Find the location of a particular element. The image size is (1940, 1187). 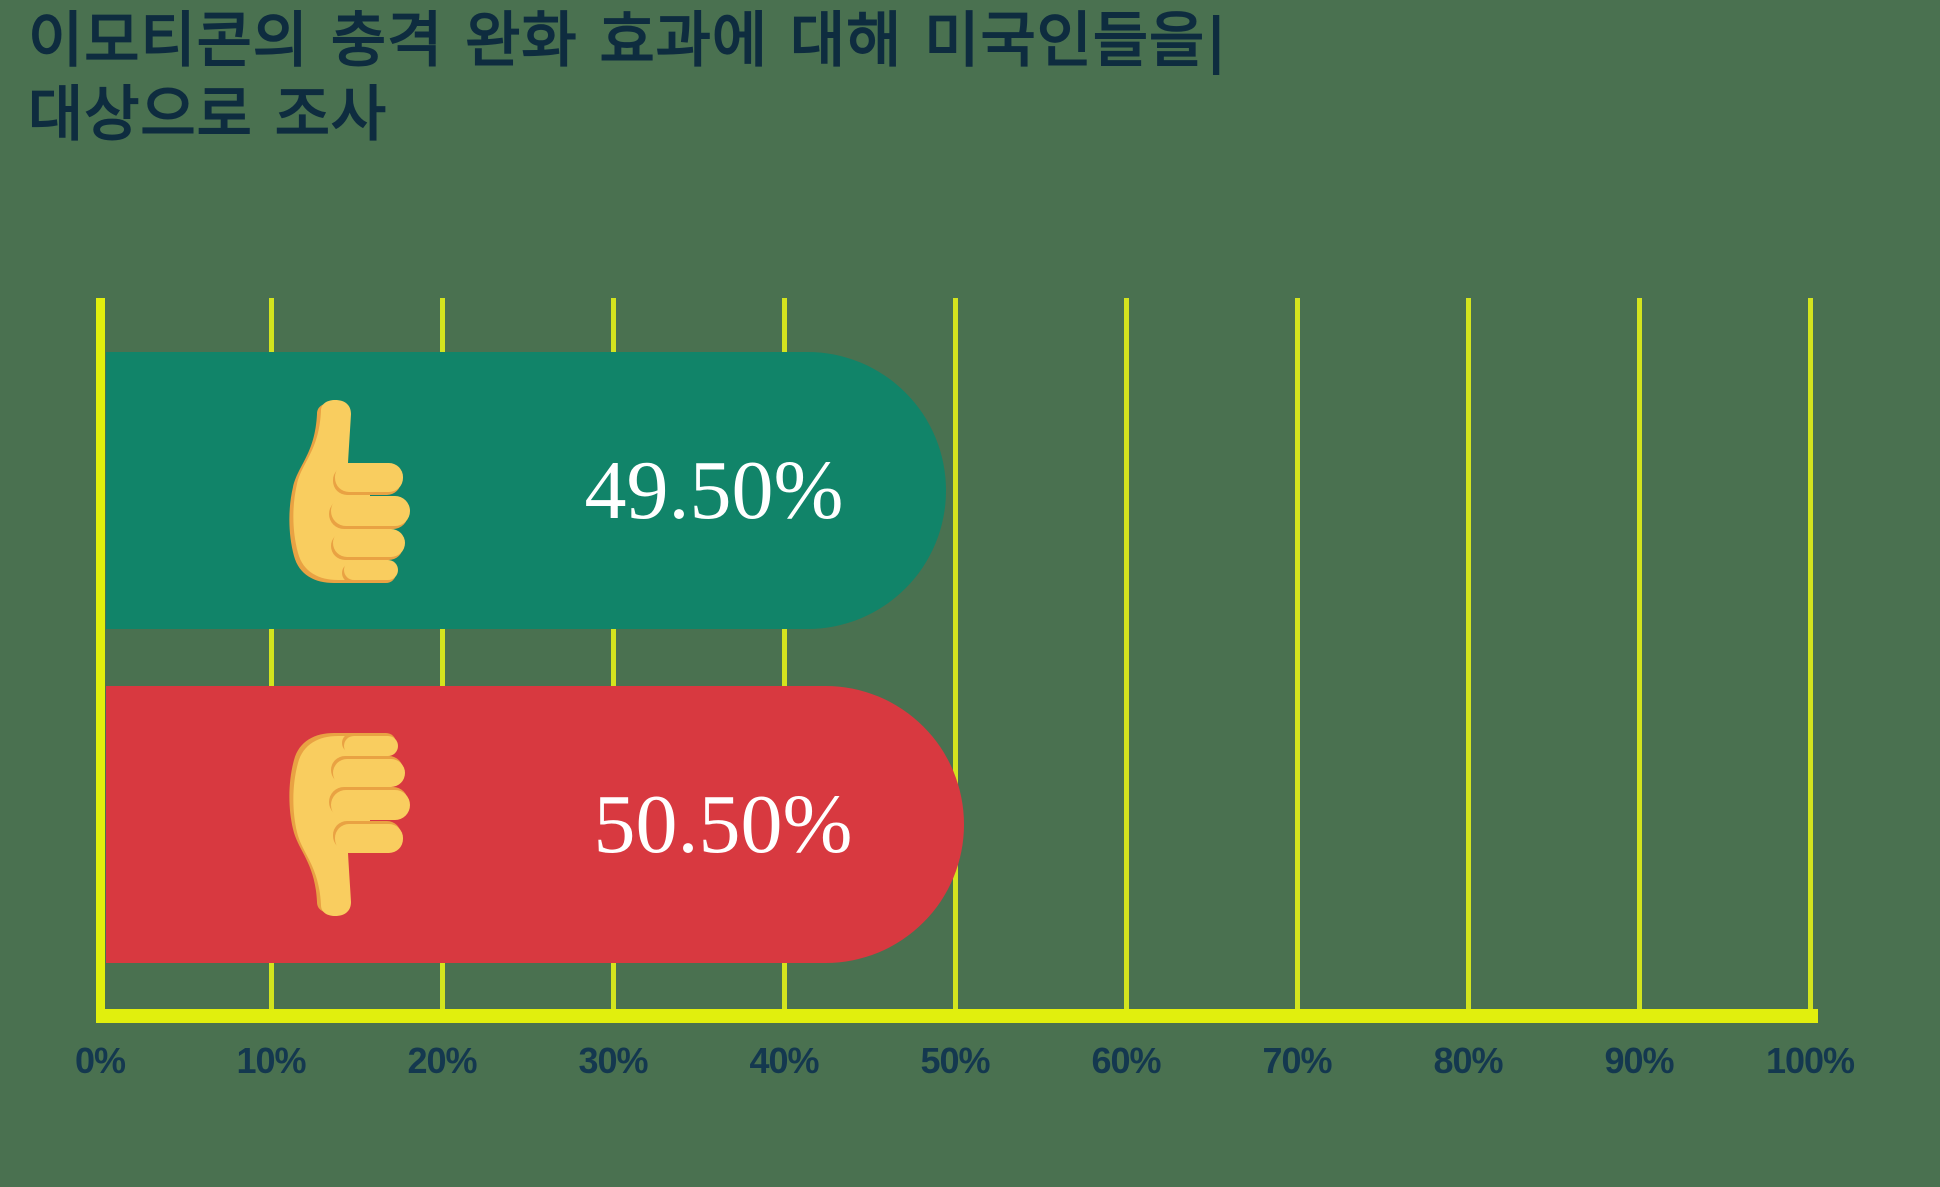

thumbs-down-icon is located at coordinates (349, 824).